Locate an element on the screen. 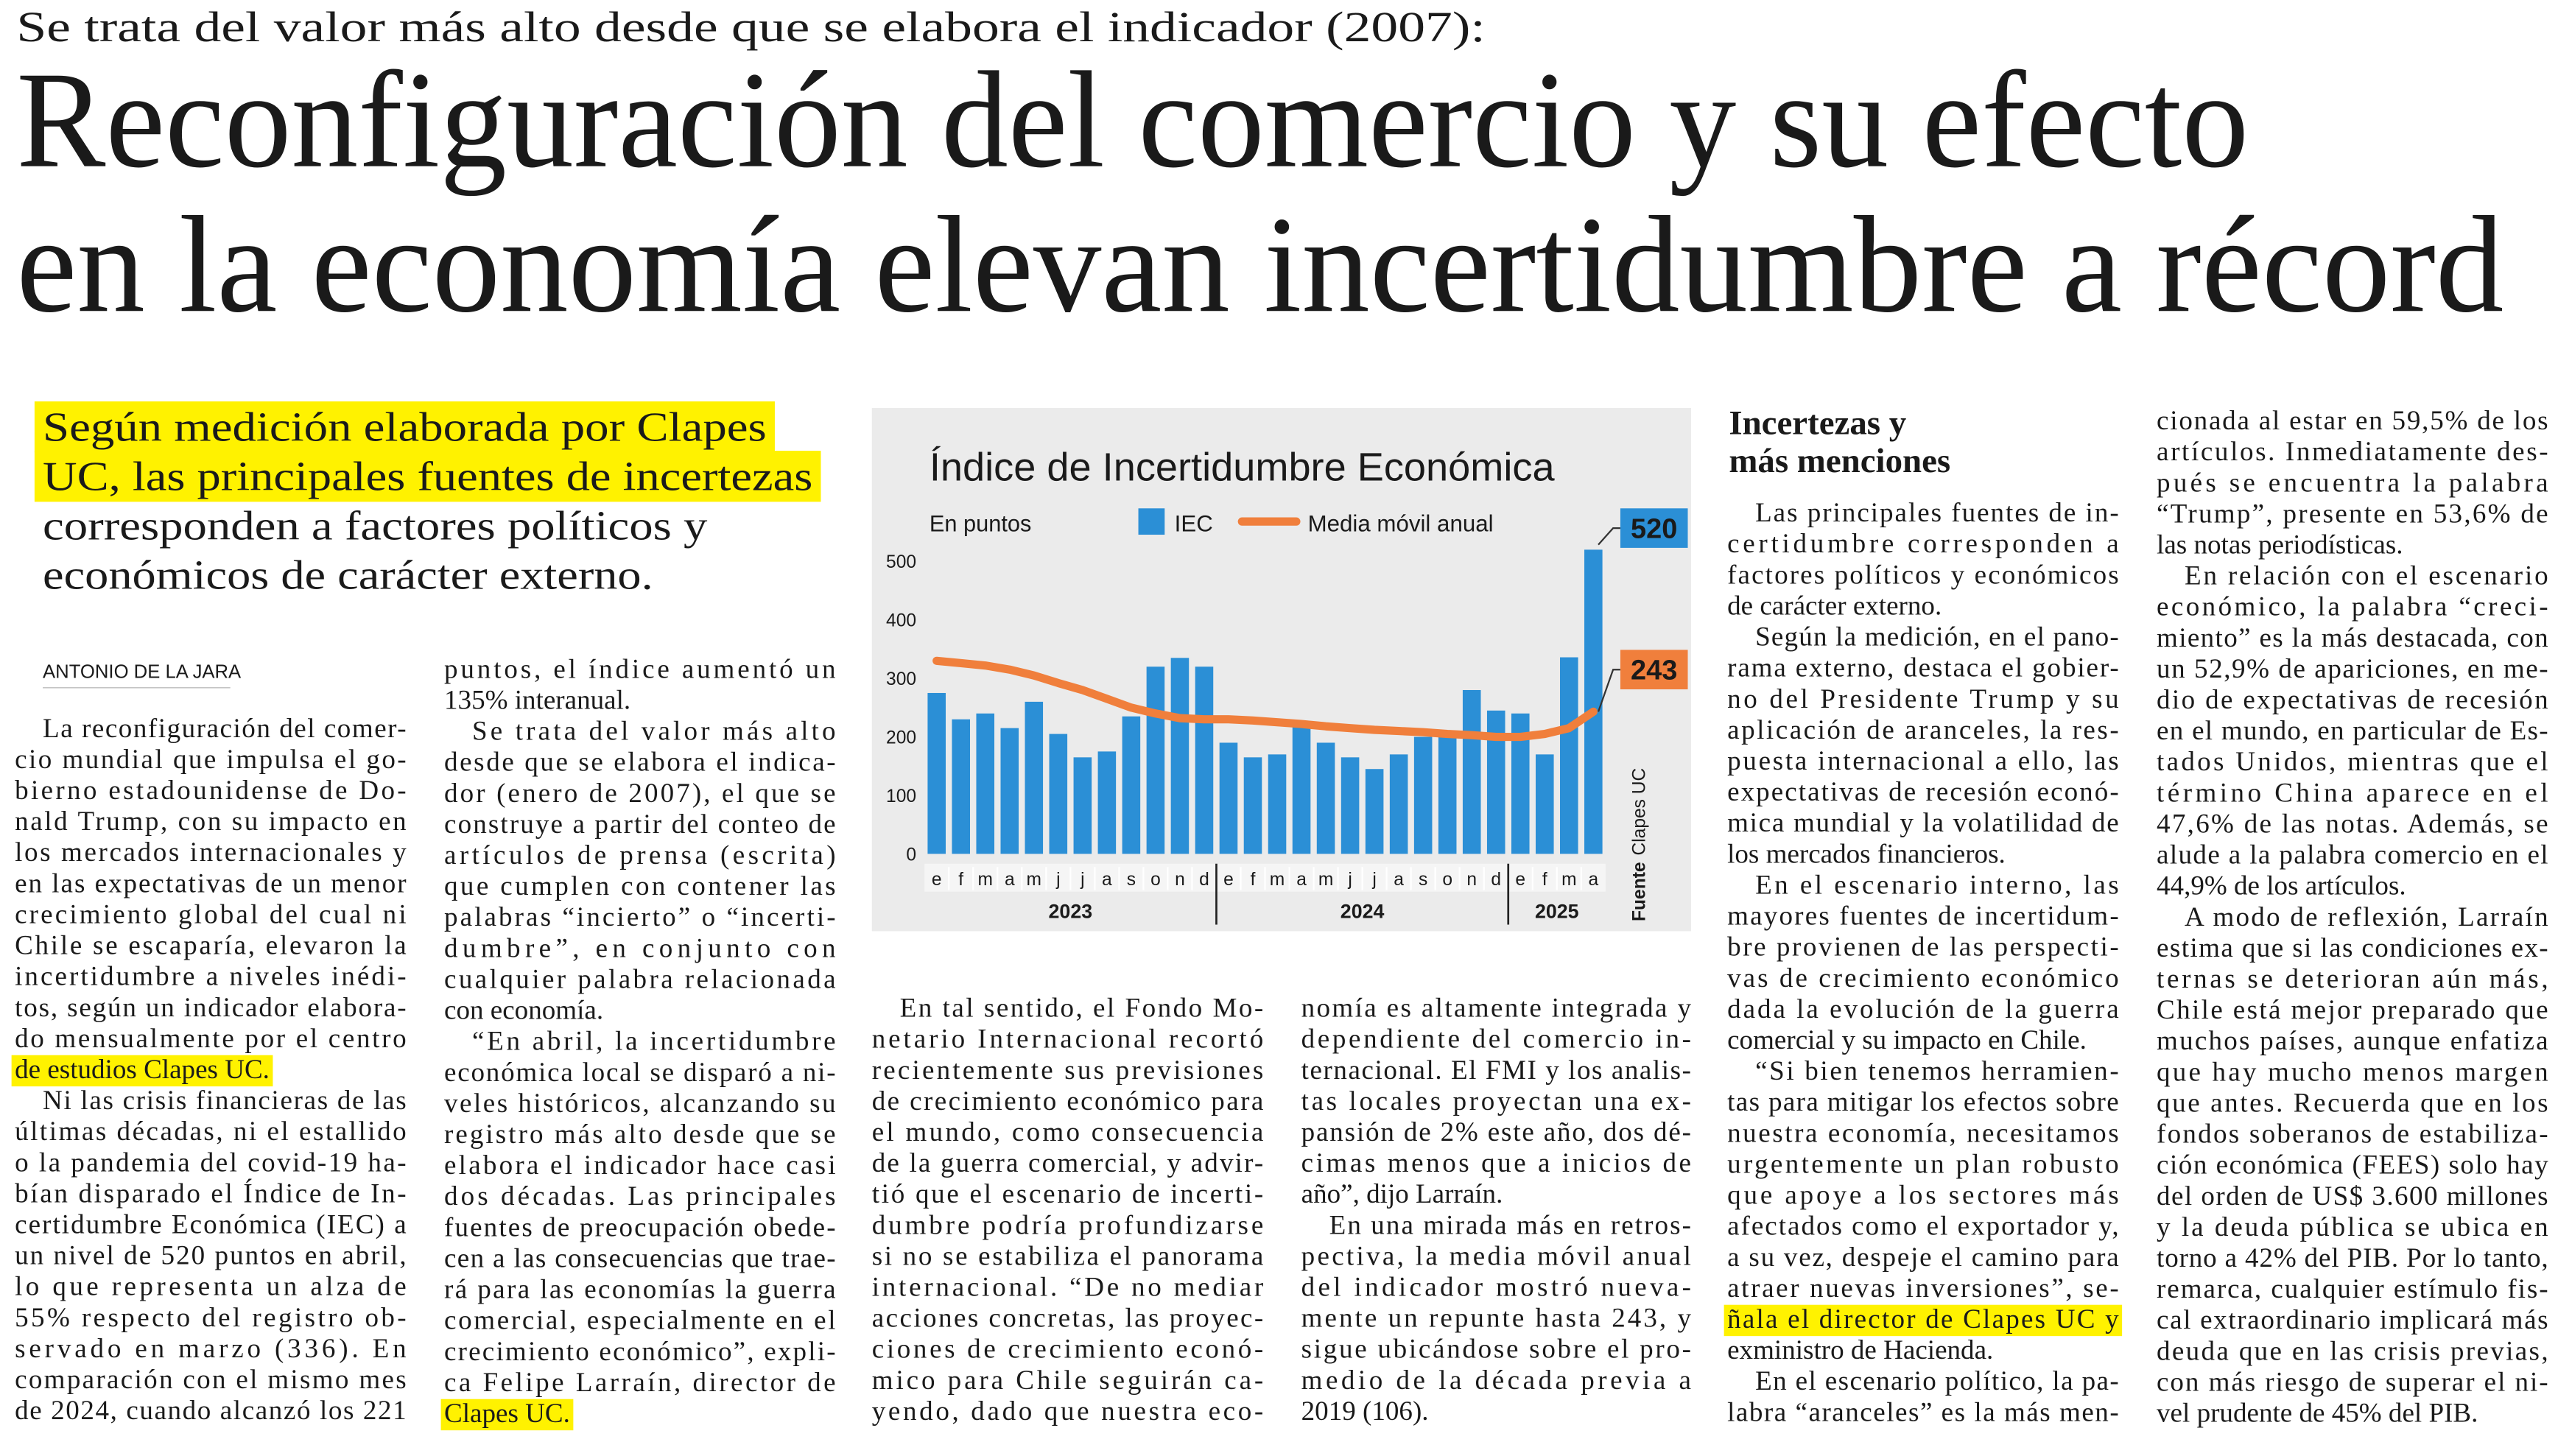 Image resolution: width=2558 pixels, height=1456 pixels. body-line: un nivel de 520 puntos en abril, is located at coordinates (211, 1256).